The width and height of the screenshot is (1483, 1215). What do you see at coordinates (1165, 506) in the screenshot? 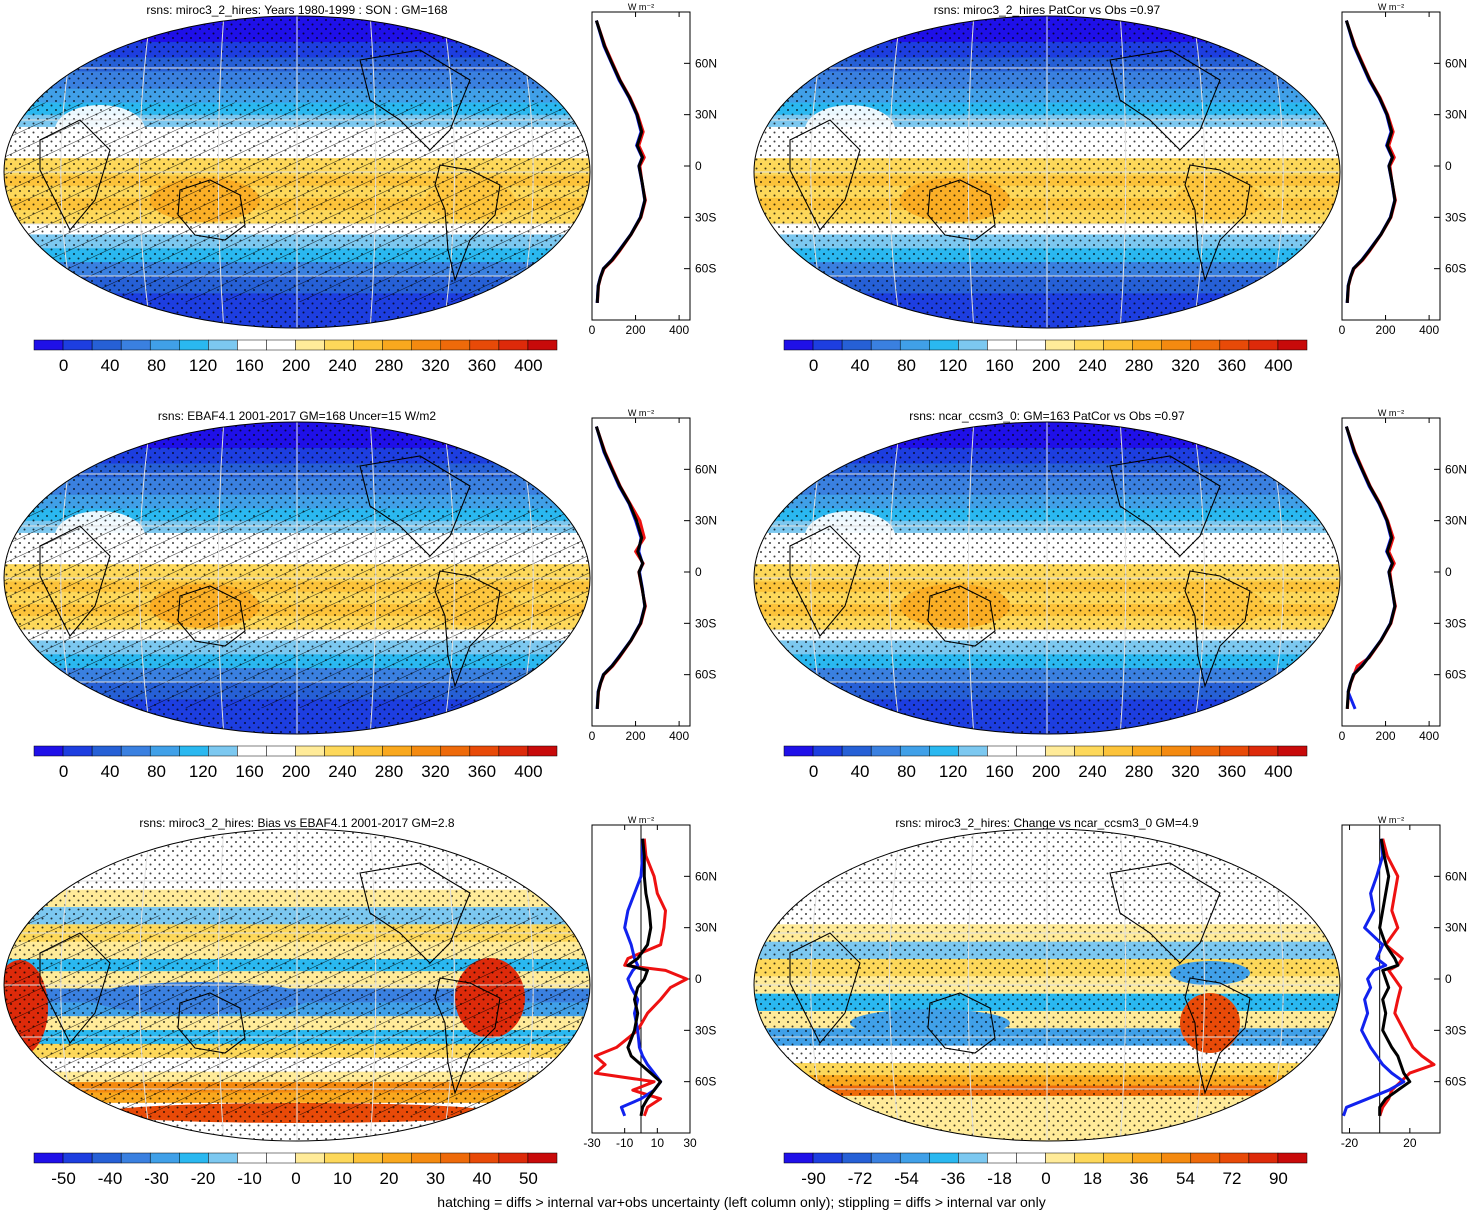
I see `coastline-north-america` at bounding box center [1165, 506].